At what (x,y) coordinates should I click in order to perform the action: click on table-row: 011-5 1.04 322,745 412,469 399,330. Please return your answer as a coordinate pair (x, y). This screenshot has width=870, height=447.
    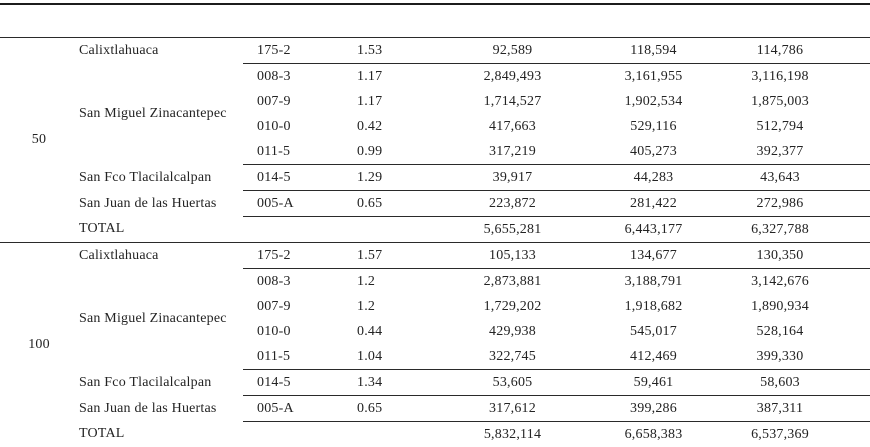
    Looking at the image, I should click on (435, 357).